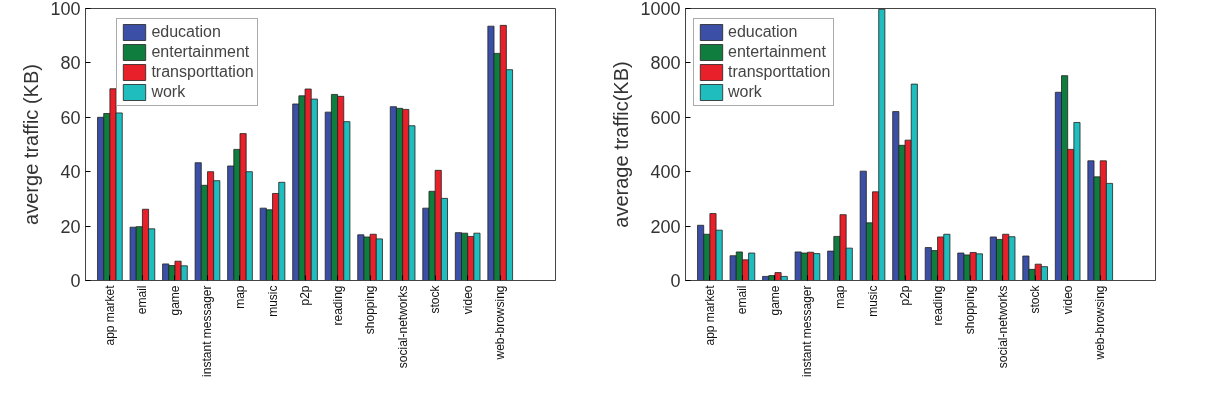 This screenshot has height=416, width=1225. I want to click on bar, so click(896, 196).